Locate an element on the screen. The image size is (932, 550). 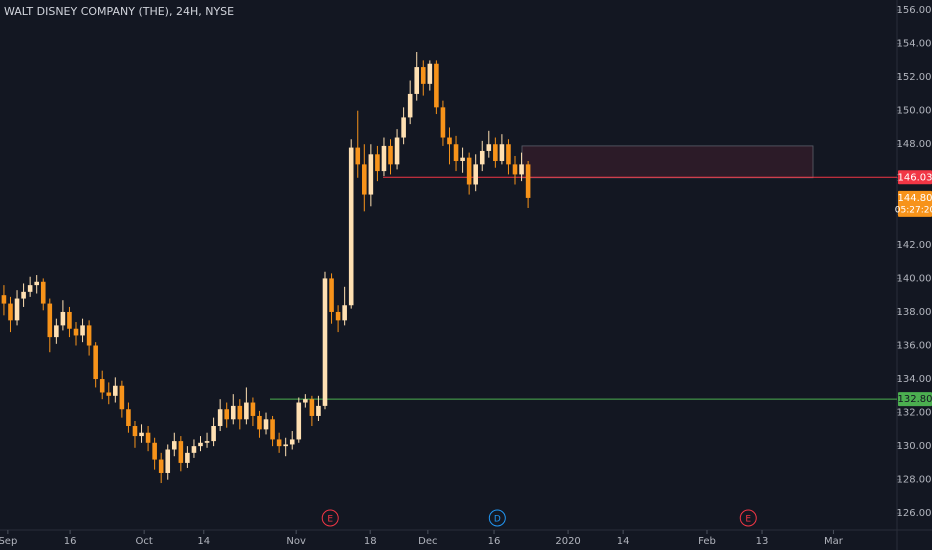
chart-title: WALT DISNEY COMPANY (THE), 24H, NYSE is located at coordinates (119, 11).